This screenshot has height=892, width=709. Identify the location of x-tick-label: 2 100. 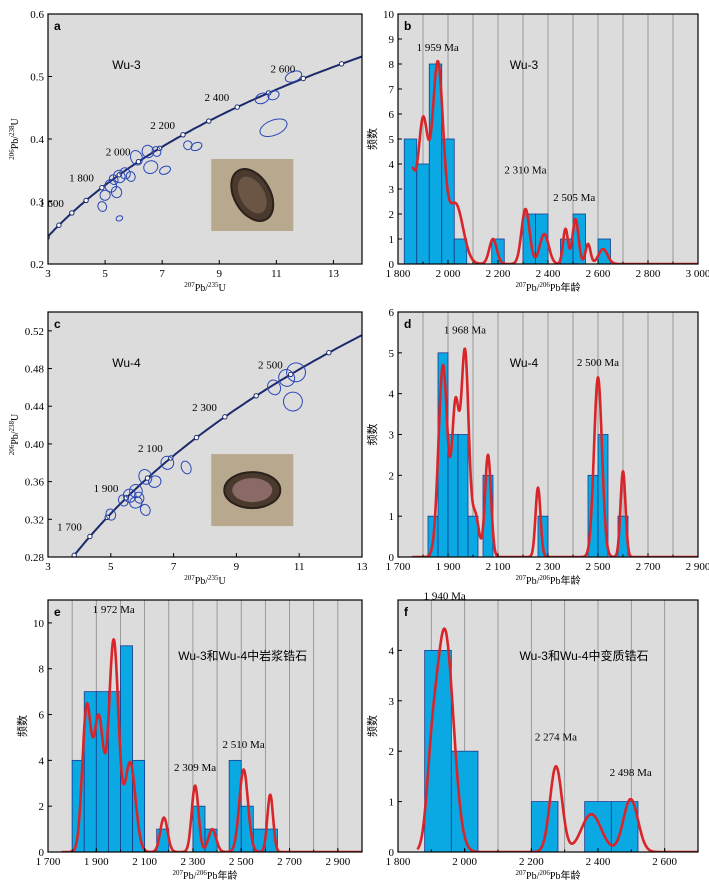
(144, 862).